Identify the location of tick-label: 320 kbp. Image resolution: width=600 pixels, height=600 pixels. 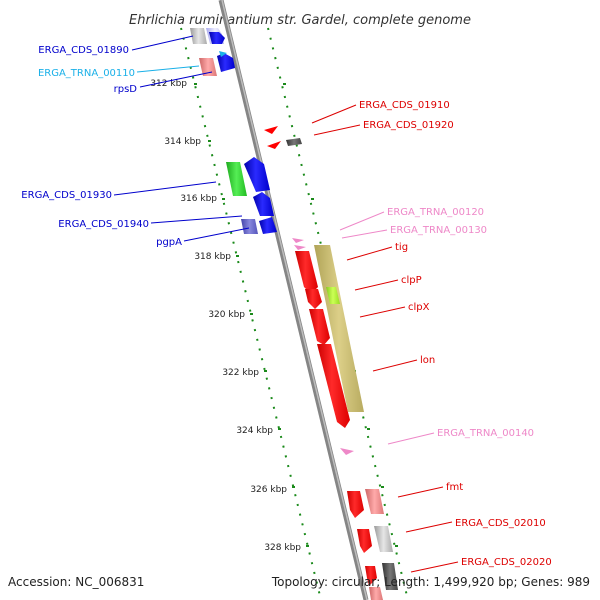
(226, 315).